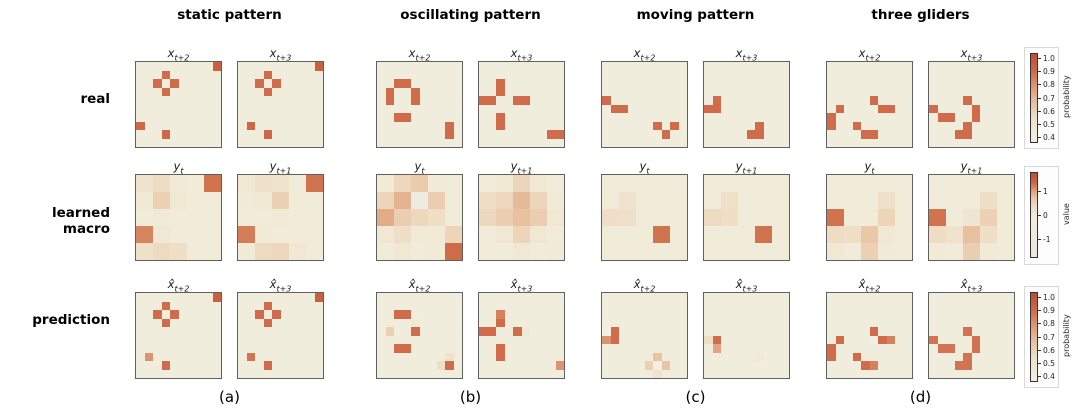  Describe the element at coordinates (1049, 377) in the screenshot. I see `colorbar-tick-label: 0.4` at that location.